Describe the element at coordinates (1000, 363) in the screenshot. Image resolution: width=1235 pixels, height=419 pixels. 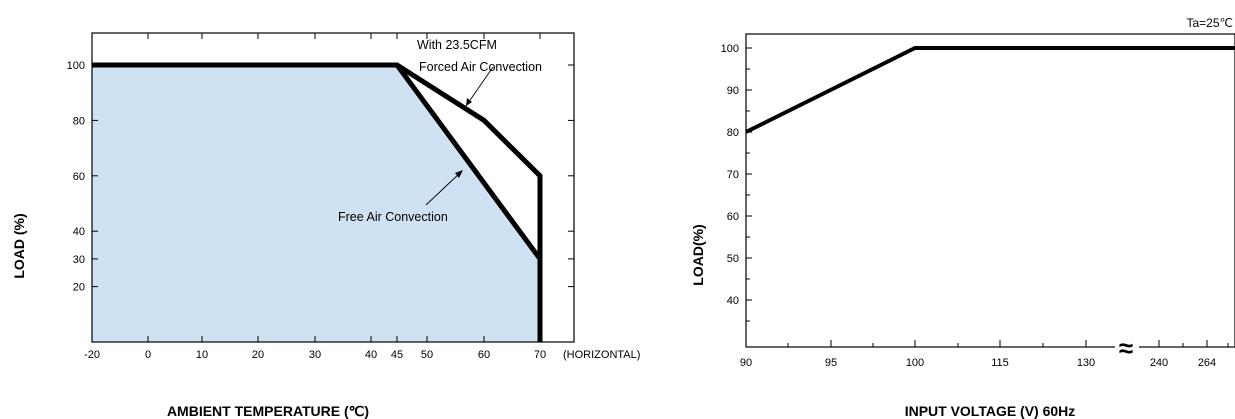
I see `x-tick-label: 115` at that location.